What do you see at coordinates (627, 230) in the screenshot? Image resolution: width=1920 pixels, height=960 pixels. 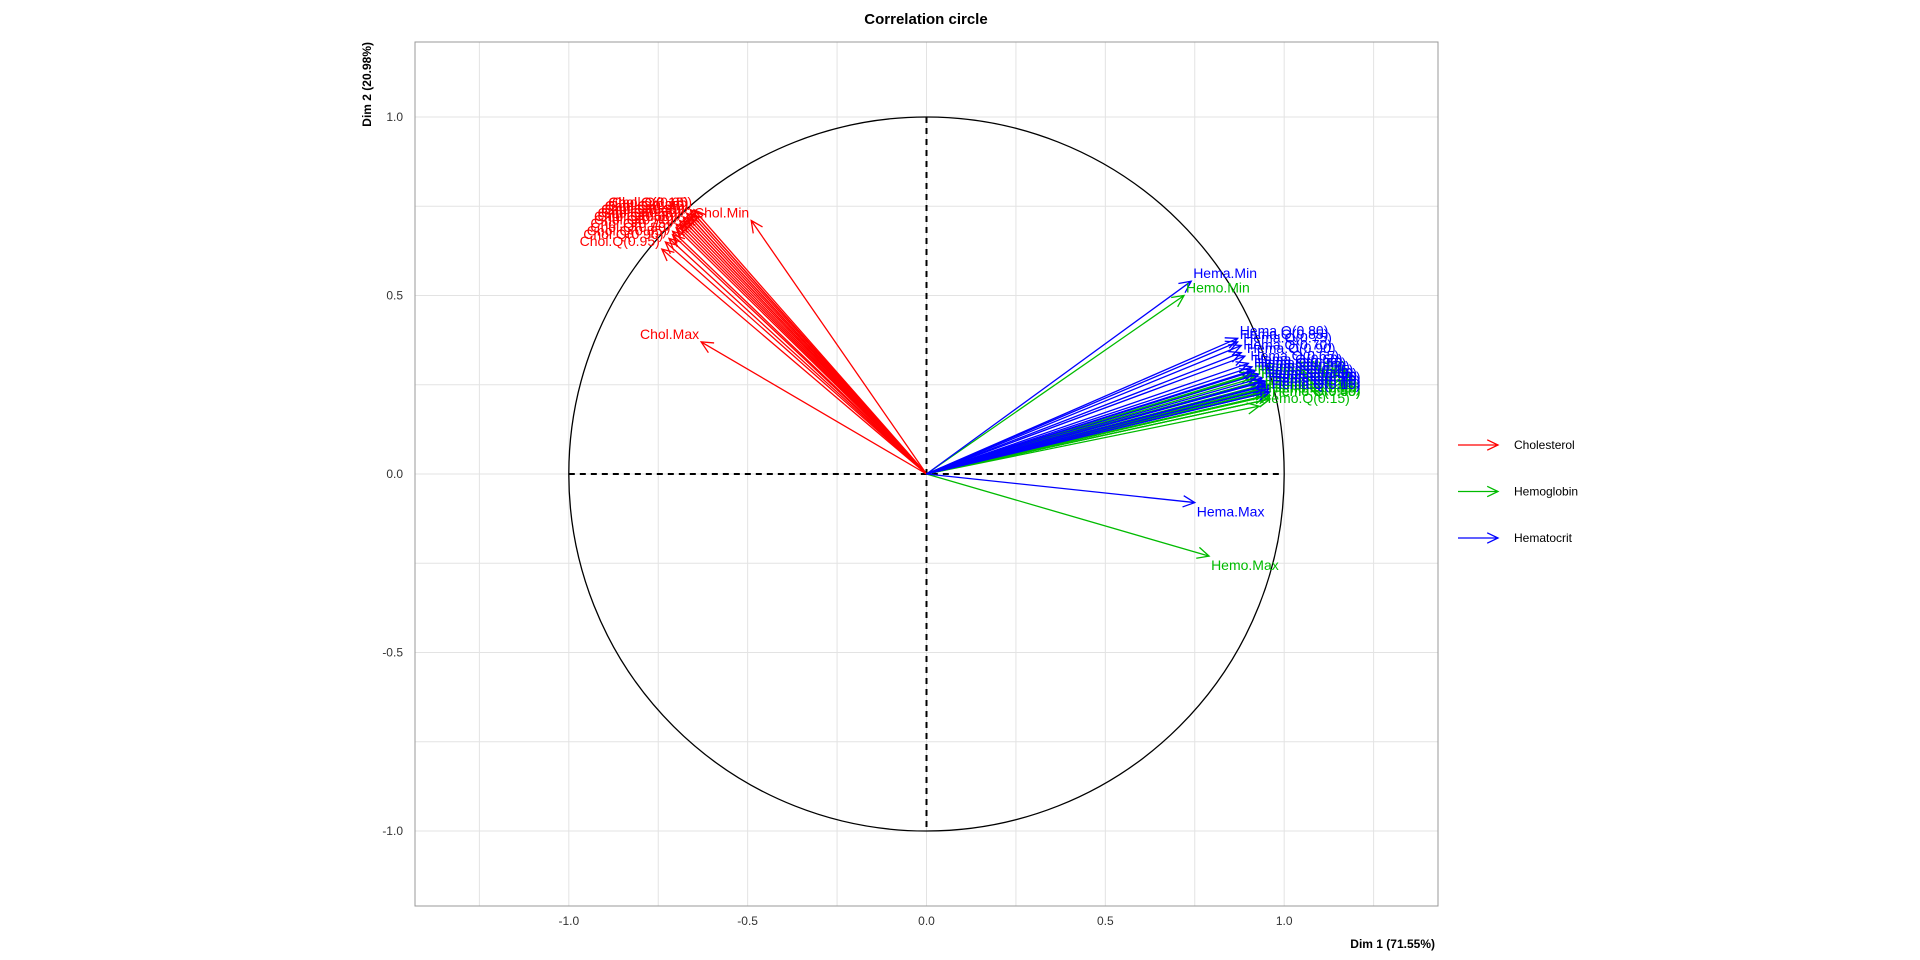 I see `cholesterol-vector-label: Chol.Q(0.85)` at bounding box center [627, 230].